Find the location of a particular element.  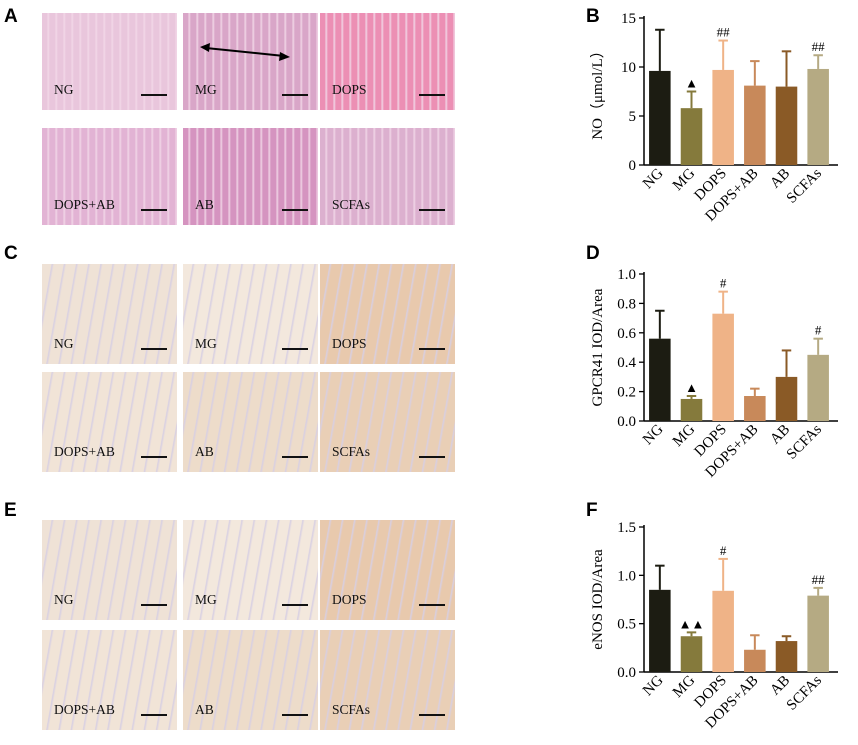

y-tick-label: 0.5 is located at coordinates (626, 625).